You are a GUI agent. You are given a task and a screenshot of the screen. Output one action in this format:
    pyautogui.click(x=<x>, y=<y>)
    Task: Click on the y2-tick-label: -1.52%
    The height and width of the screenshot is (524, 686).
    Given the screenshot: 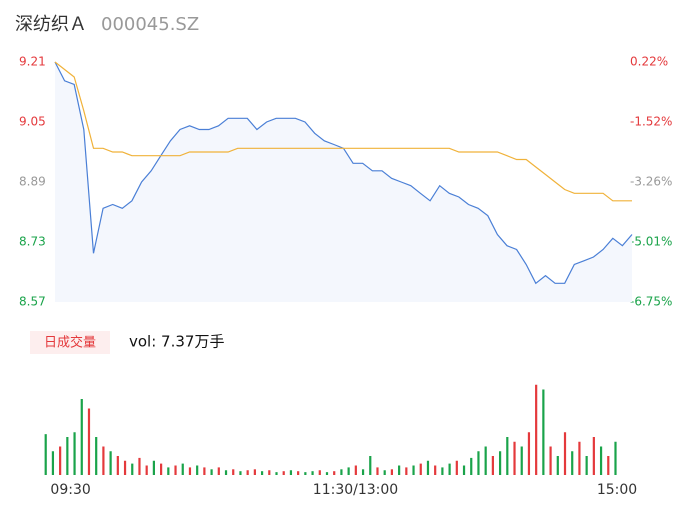 What is the action you would take?
    pyautogui.click(x=651, y=121)
    